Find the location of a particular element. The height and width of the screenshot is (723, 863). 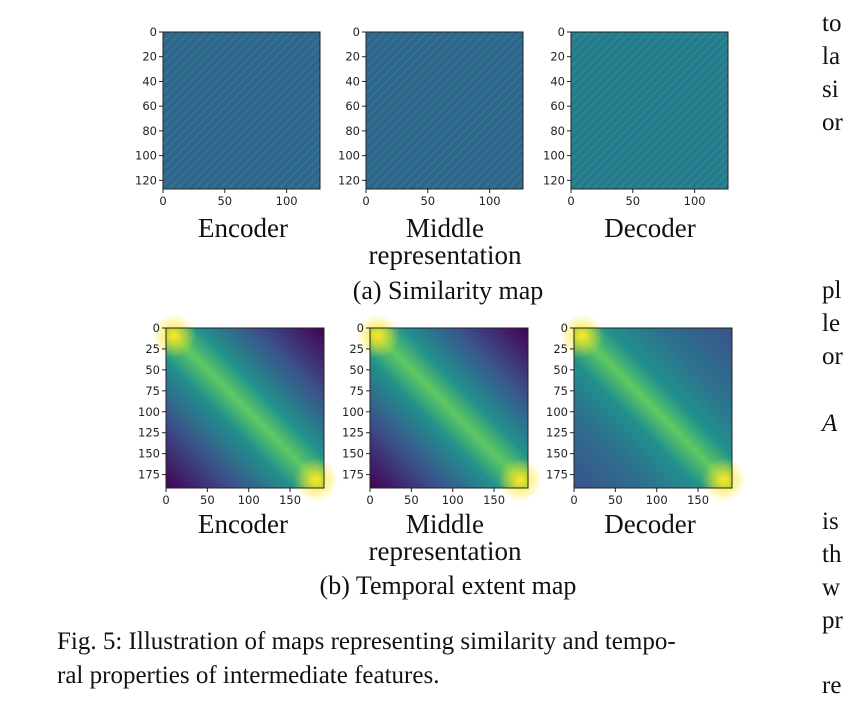

heatmap-similarity-2: 0 50 100 0 20 40 60 80 100 120 is located at coordinates (636, 116).